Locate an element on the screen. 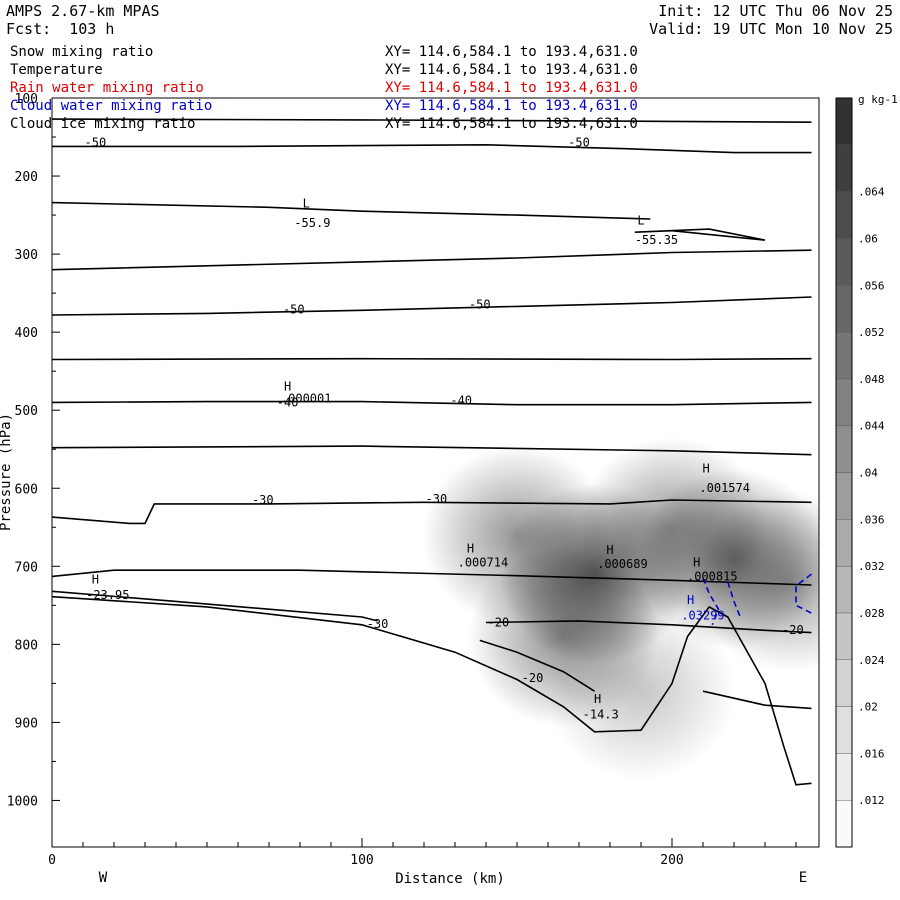 The image size is (900, 900). west-label: W is located at coordinates (103, 878).